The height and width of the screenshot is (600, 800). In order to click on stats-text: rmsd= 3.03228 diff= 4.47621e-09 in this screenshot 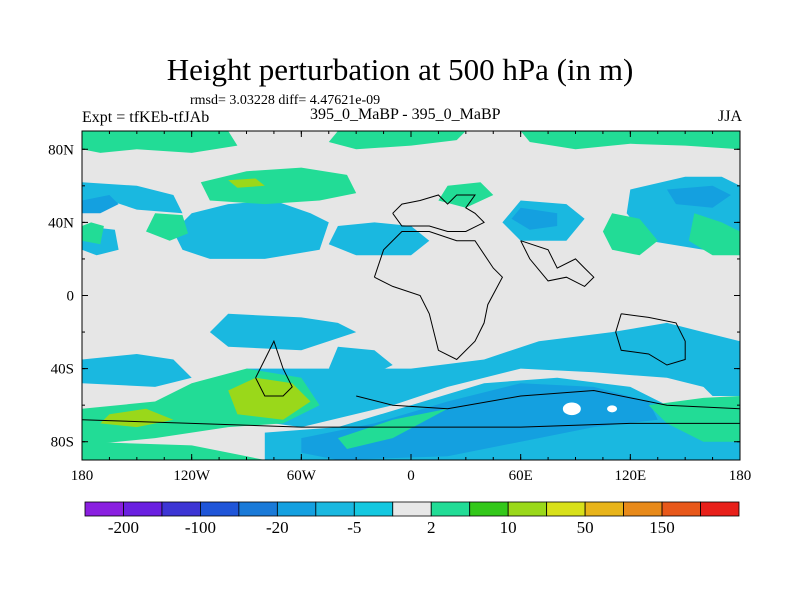, I will do `click(285, 100)`.